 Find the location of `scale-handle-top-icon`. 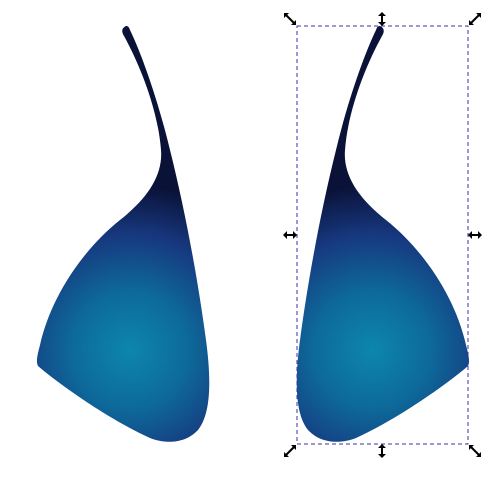

scale-handle-top-icon is located at coordinates (382, 19).